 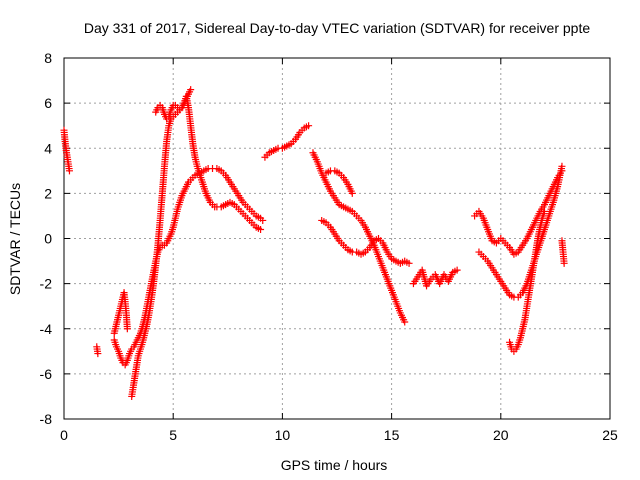 What do you see at coordinates (46, 419) in the screenshot?
I see `y-tick-label: -8` at bounding box center [46, 419].